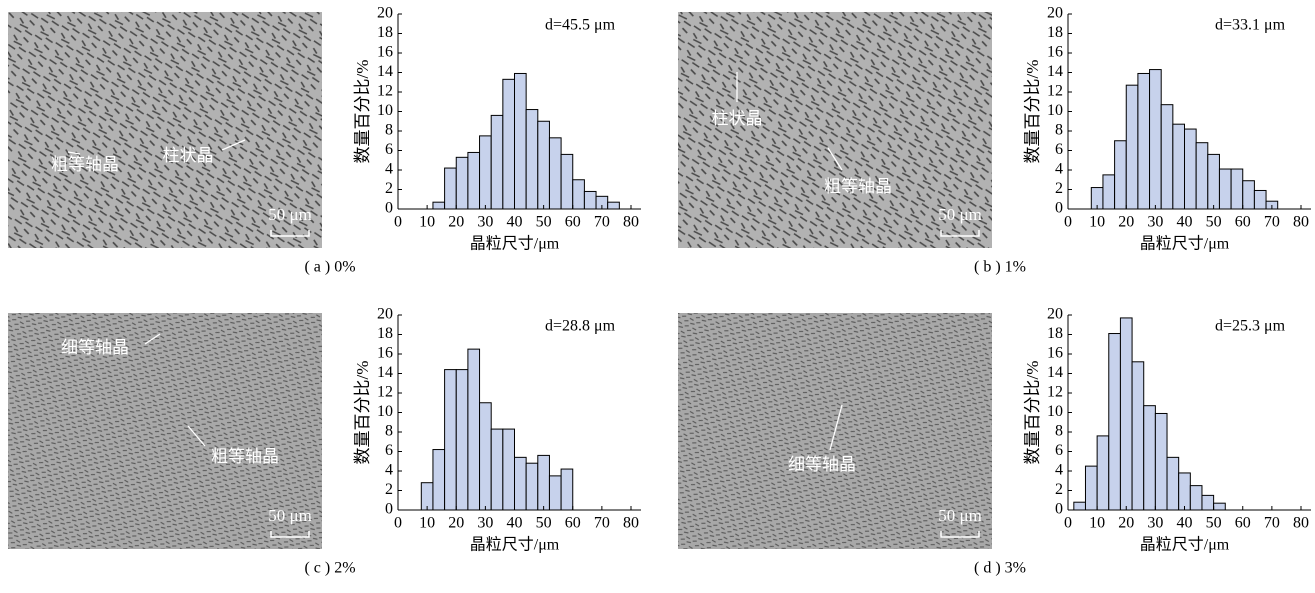  What do you see at coordinates (1000, 568) in the screenshot?
I see `caption: ( d ) 3%` at bounding box center [1000, 568].